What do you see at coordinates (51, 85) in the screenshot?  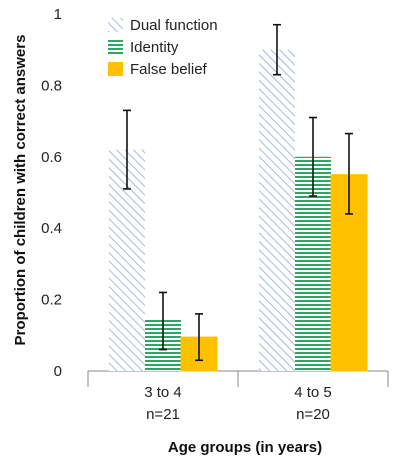 I see `y-tick-label: 0.8` at bounding box center [51, 85].